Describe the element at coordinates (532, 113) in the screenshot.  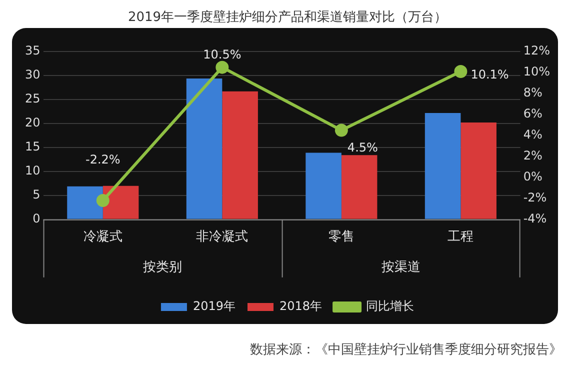
I see `y2-tick-label: 6%` at that location.